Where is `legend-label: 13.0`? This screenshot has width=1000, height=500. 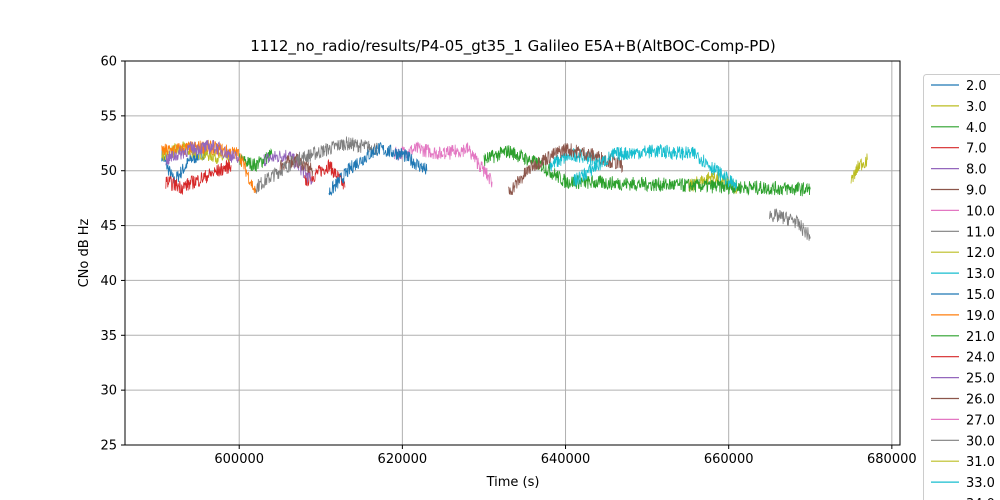 legend-label: 13.0 is located at coordinates (980, 274).